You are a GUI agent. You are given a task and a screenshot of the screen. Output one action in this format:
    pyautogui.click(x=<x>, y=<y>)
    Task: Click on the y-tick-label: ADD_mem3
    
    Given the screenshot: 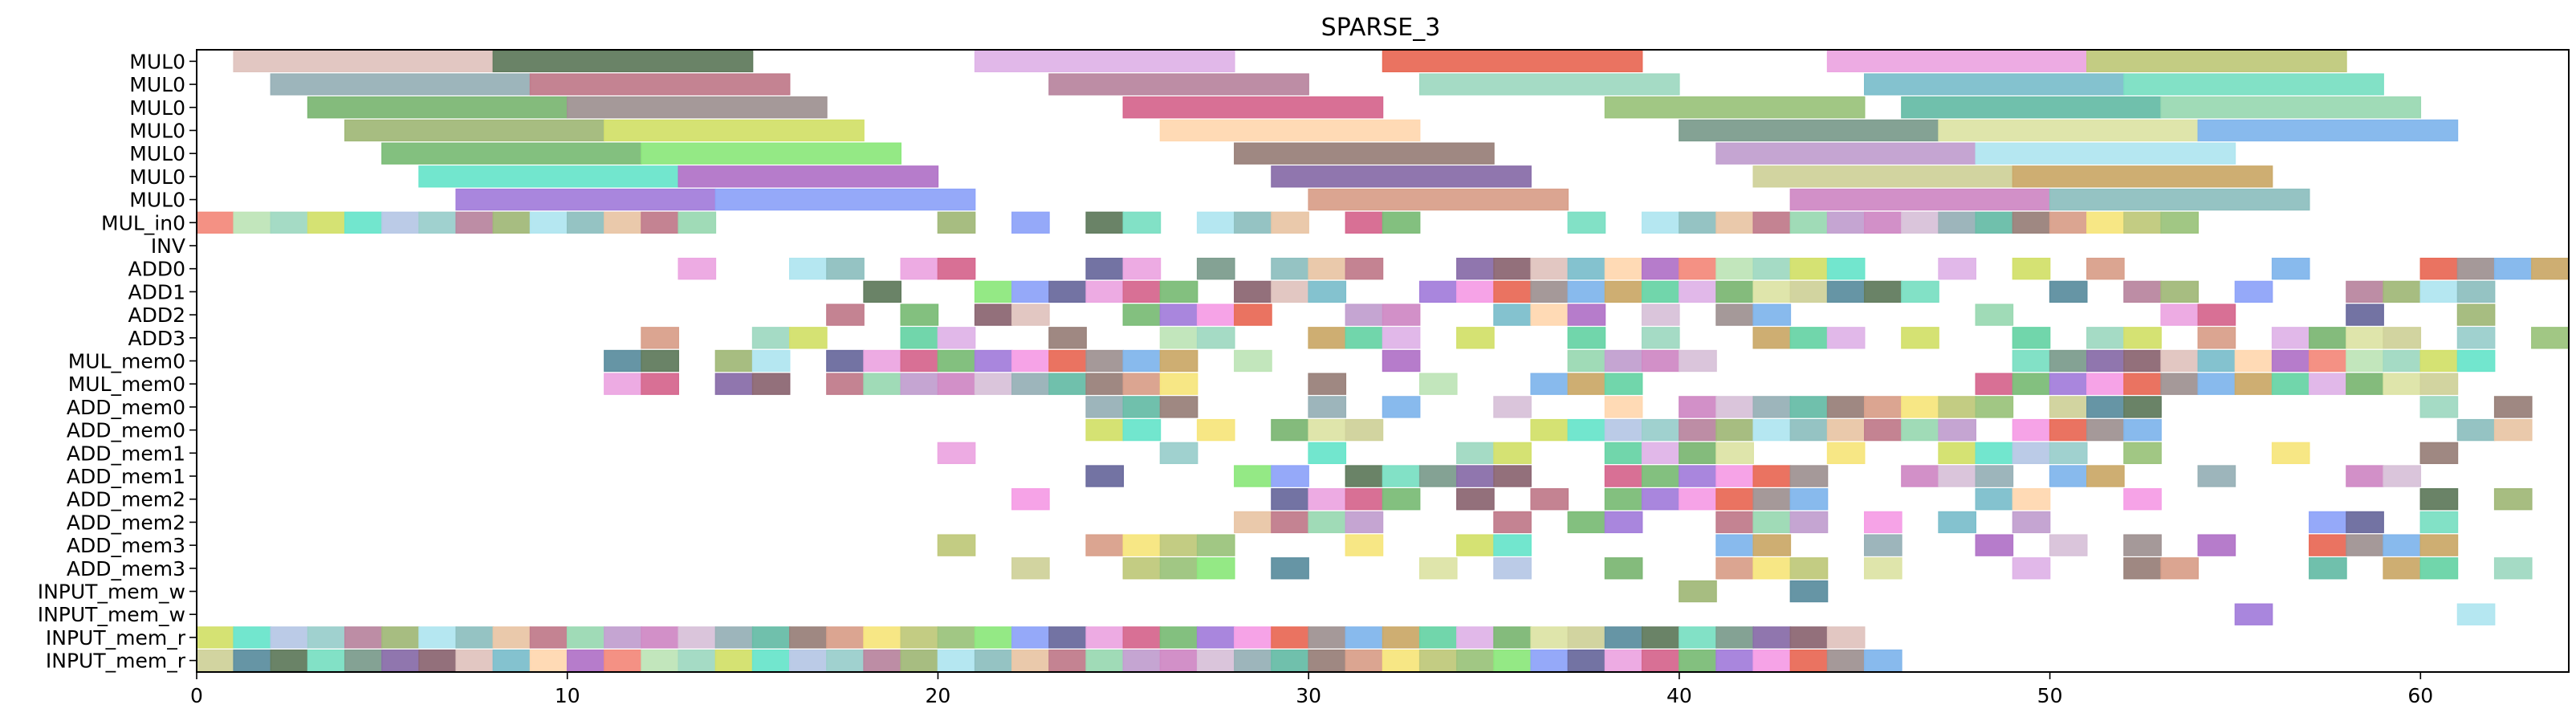 What is the action you would take?
    pyautogui.click(x=126, y=545)
    